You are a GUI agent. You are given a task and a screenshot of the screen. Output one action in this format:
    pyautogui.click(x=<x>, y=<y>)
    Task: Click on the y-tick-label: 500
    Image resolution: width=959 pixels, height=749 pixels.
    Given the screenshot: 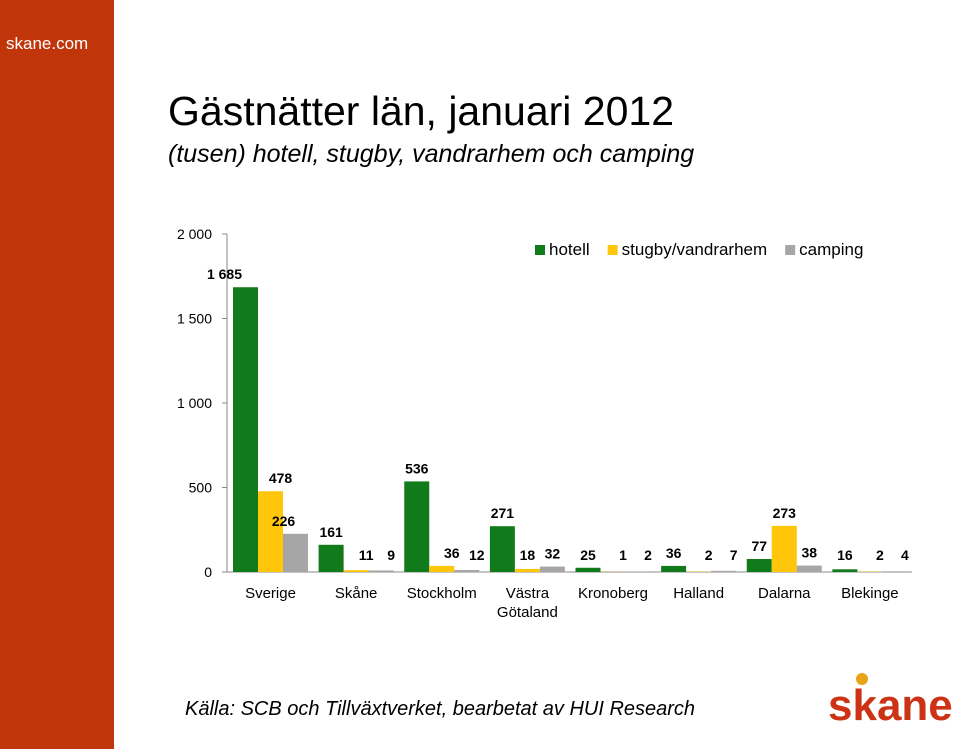 What is the action you would take?
    pyautogui.click(x=201, y=488)
    